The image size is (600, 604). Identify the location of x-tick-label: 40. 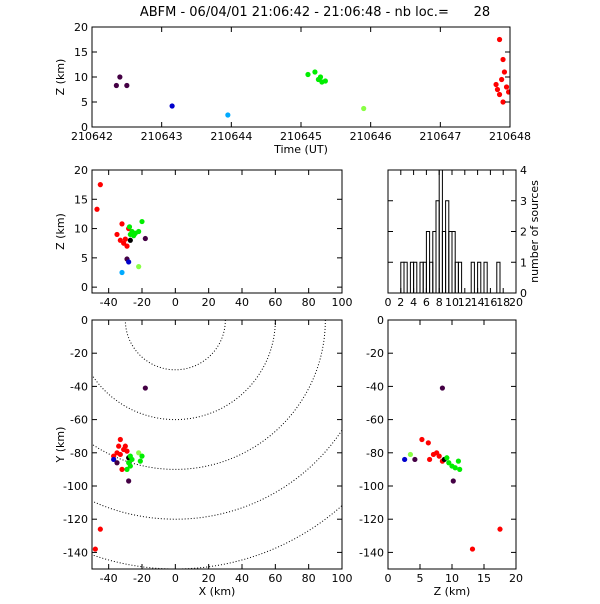
(242, 578).